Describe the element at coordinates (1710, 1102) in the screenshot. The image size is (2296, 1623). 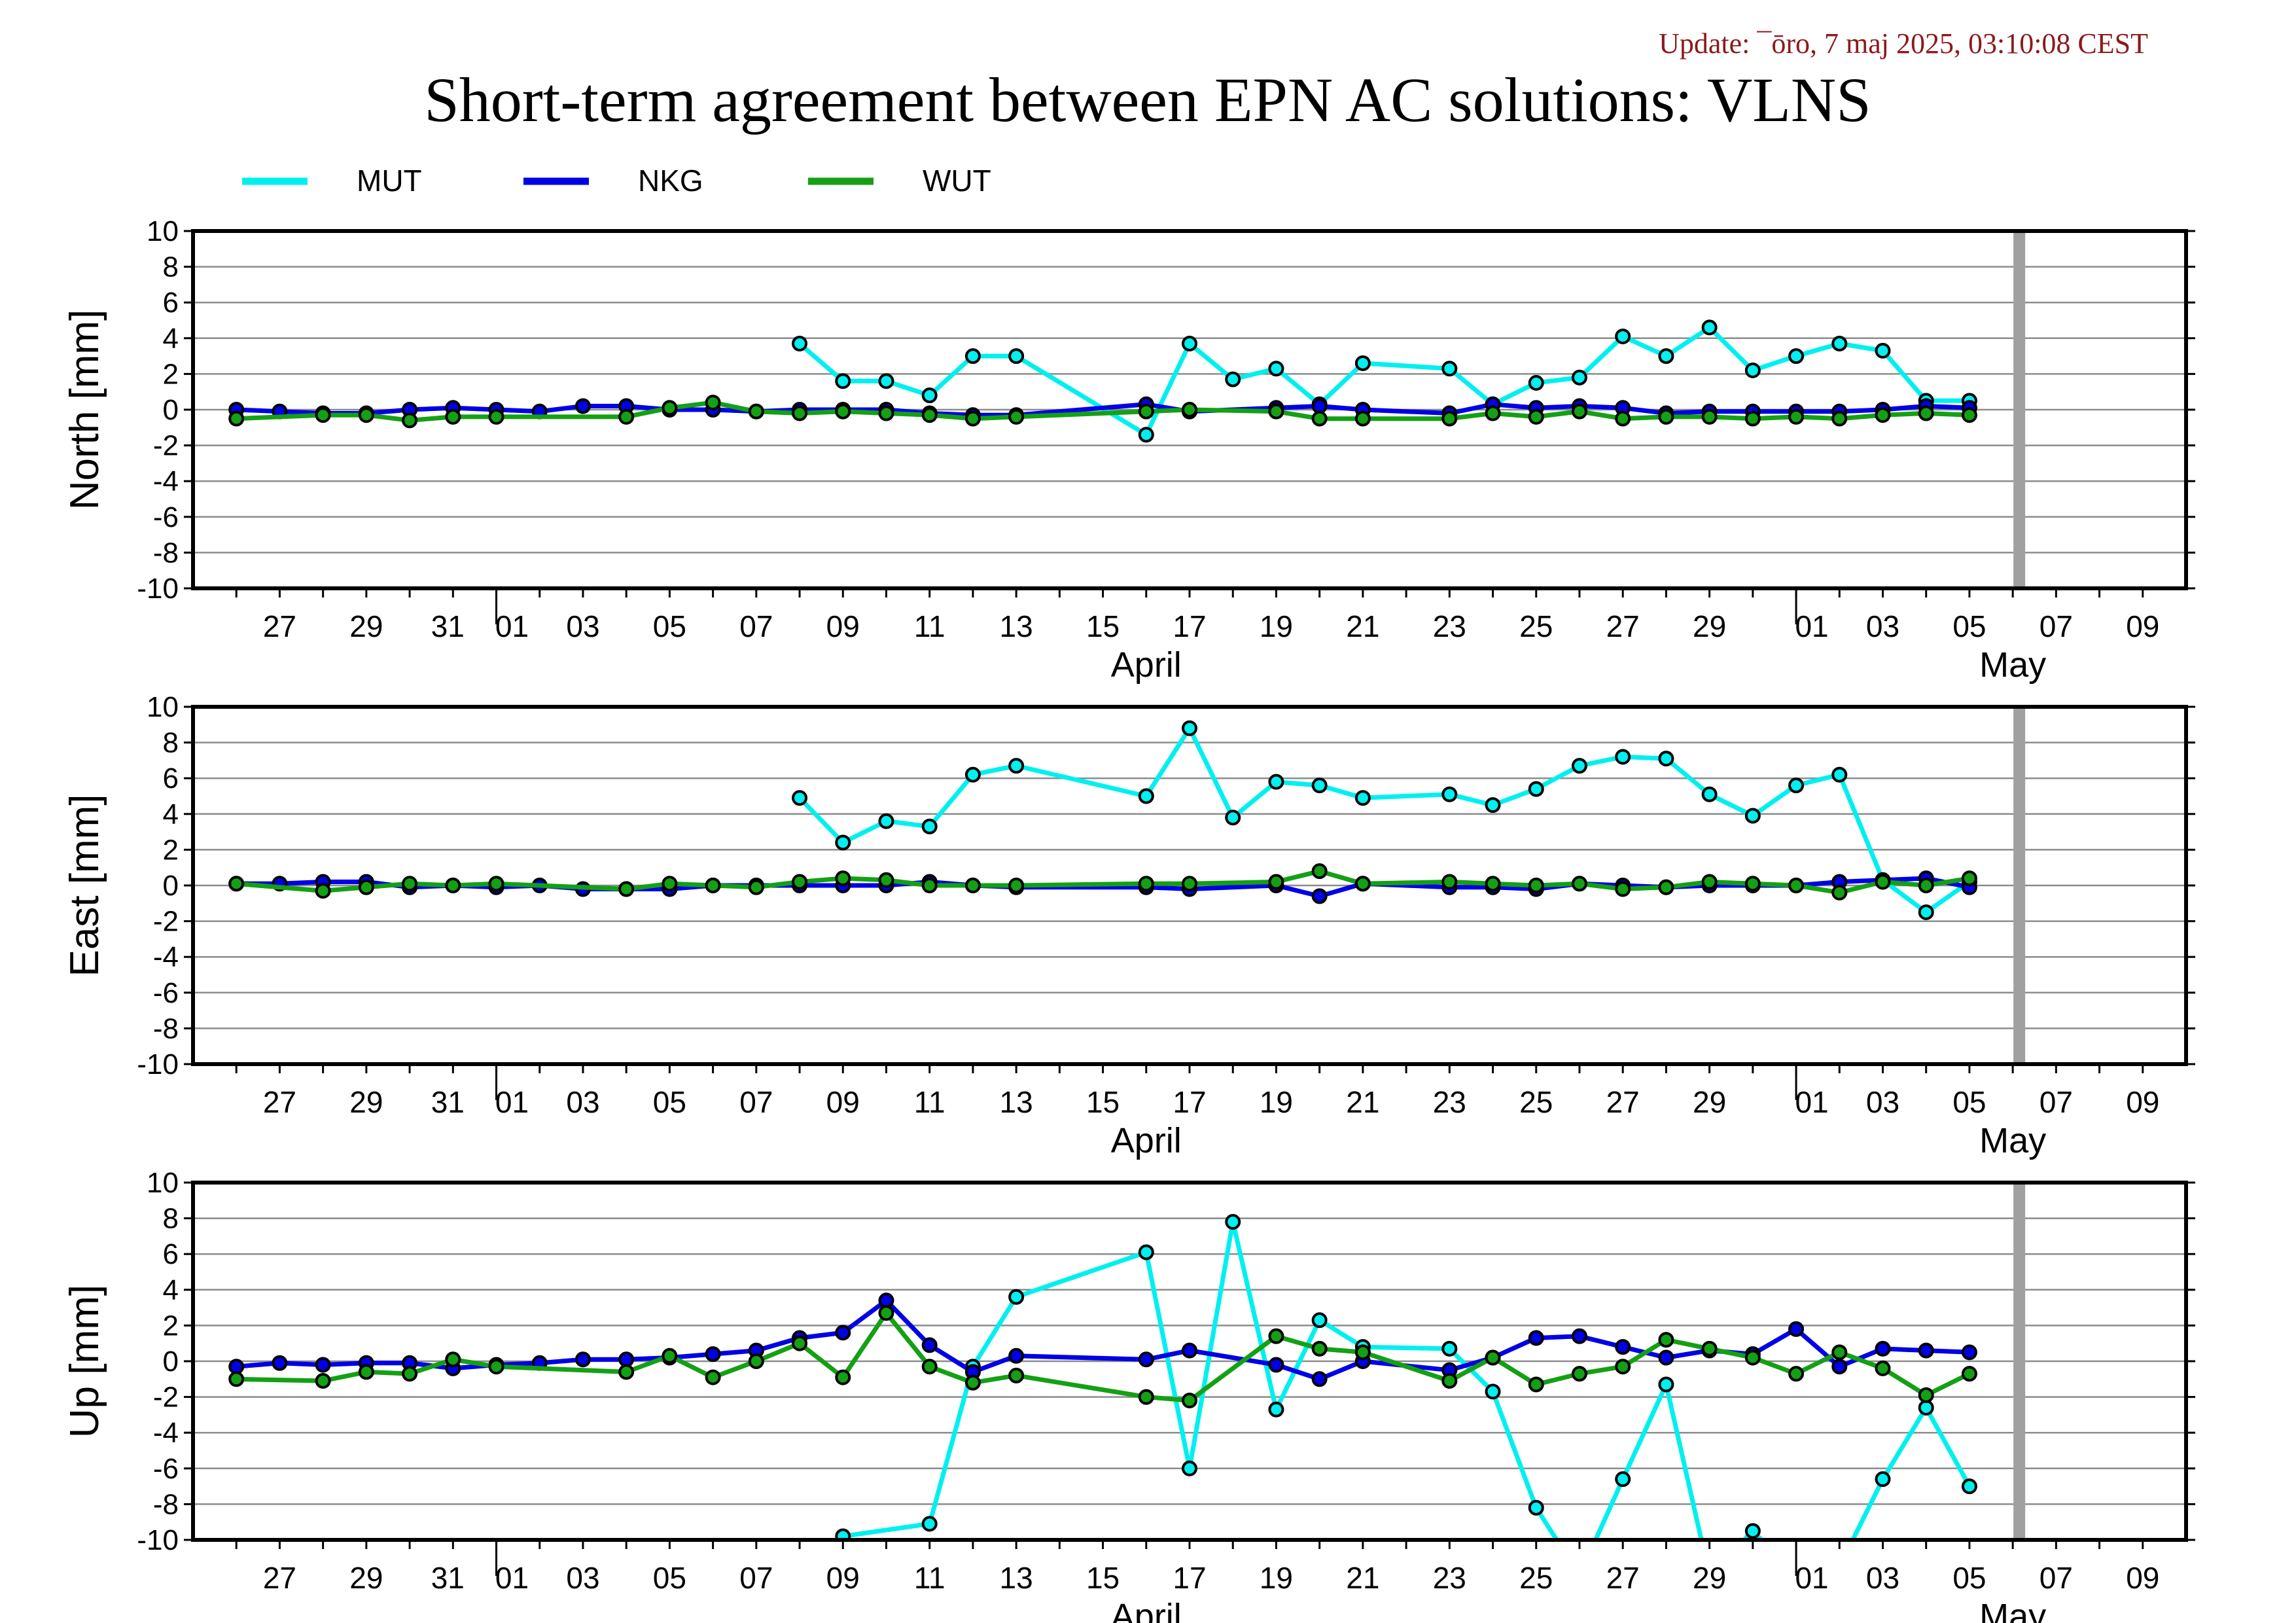
I see `x-tick-label: 29` at that location.